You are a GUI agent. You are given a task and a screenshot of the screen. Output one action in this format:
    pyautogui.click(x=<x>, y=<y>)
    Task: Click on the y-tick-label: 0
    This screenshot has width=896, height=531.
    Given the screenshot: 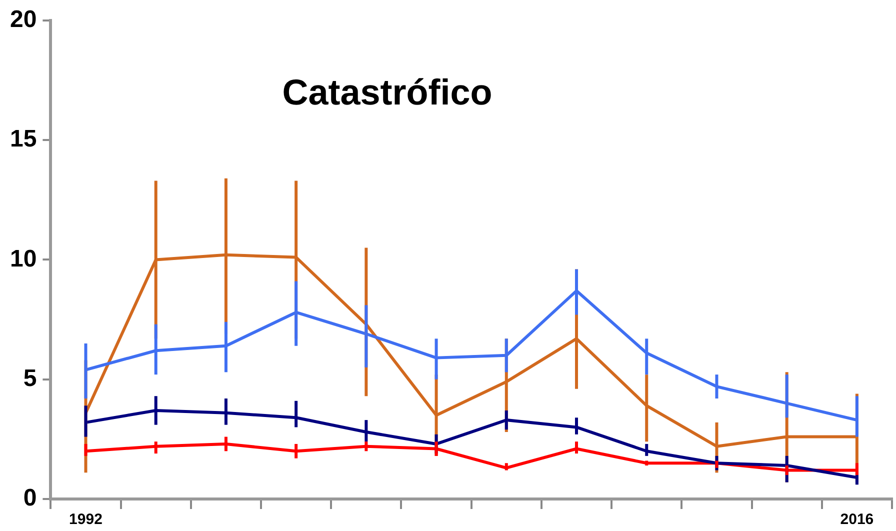 What is the action you would take?
    pyautogui.click(x=30, y=498)
    